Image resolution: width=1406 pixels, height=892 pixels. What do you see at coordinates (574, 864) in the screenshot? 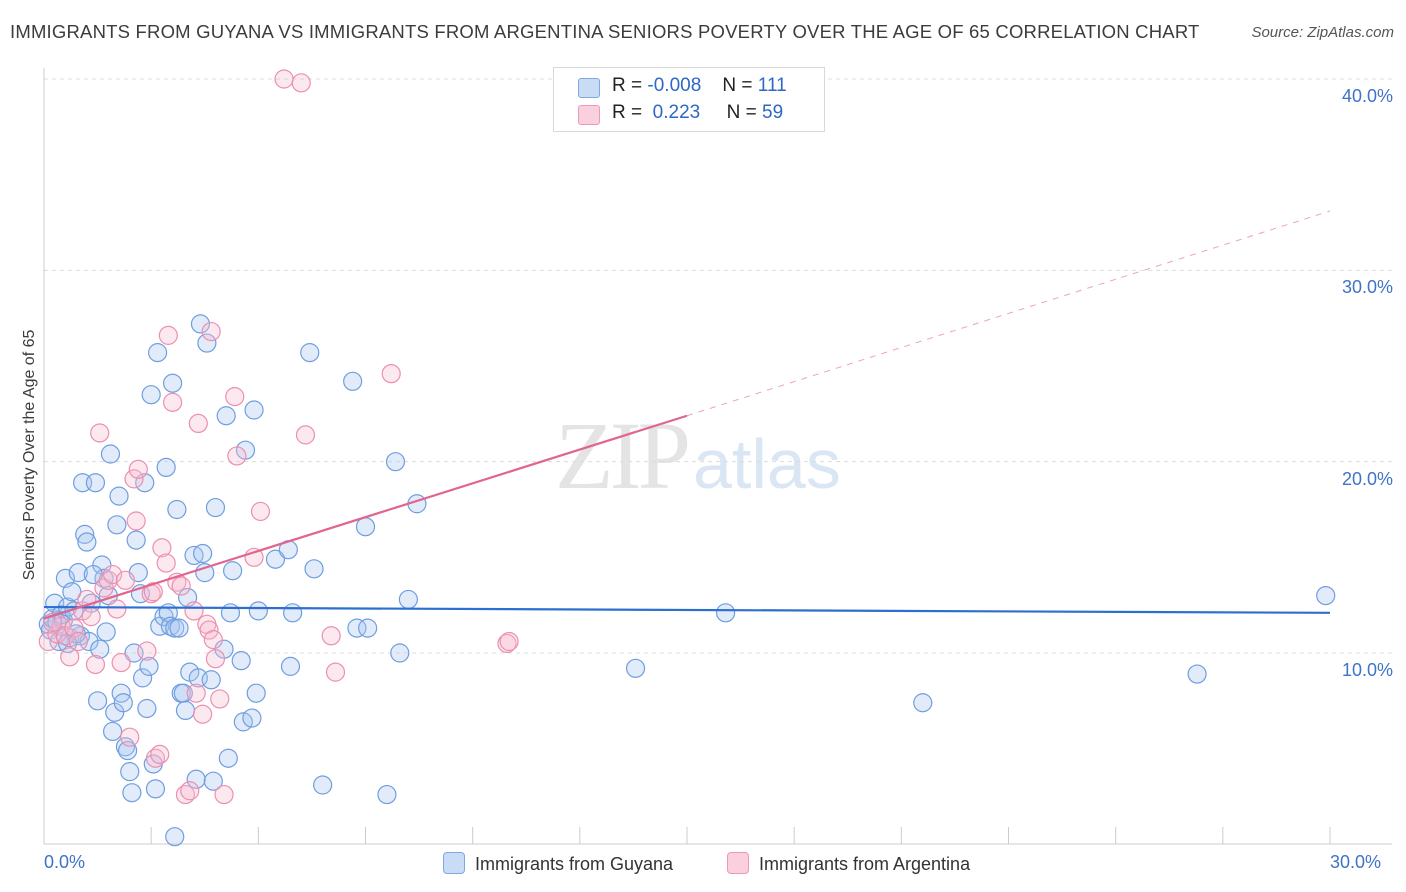
I see `bottom-legend-label-guyana: Immigrants from Guyana` at bounding box center [574, 864].